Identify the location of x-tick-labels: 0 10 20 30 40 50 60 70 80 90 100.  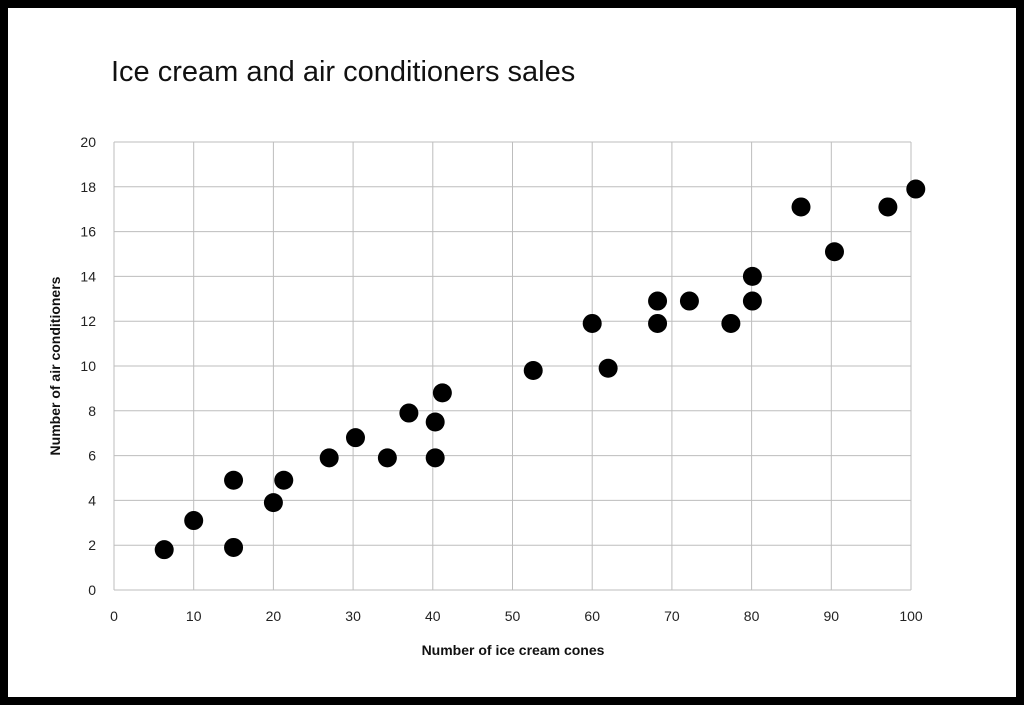
(516, 616).